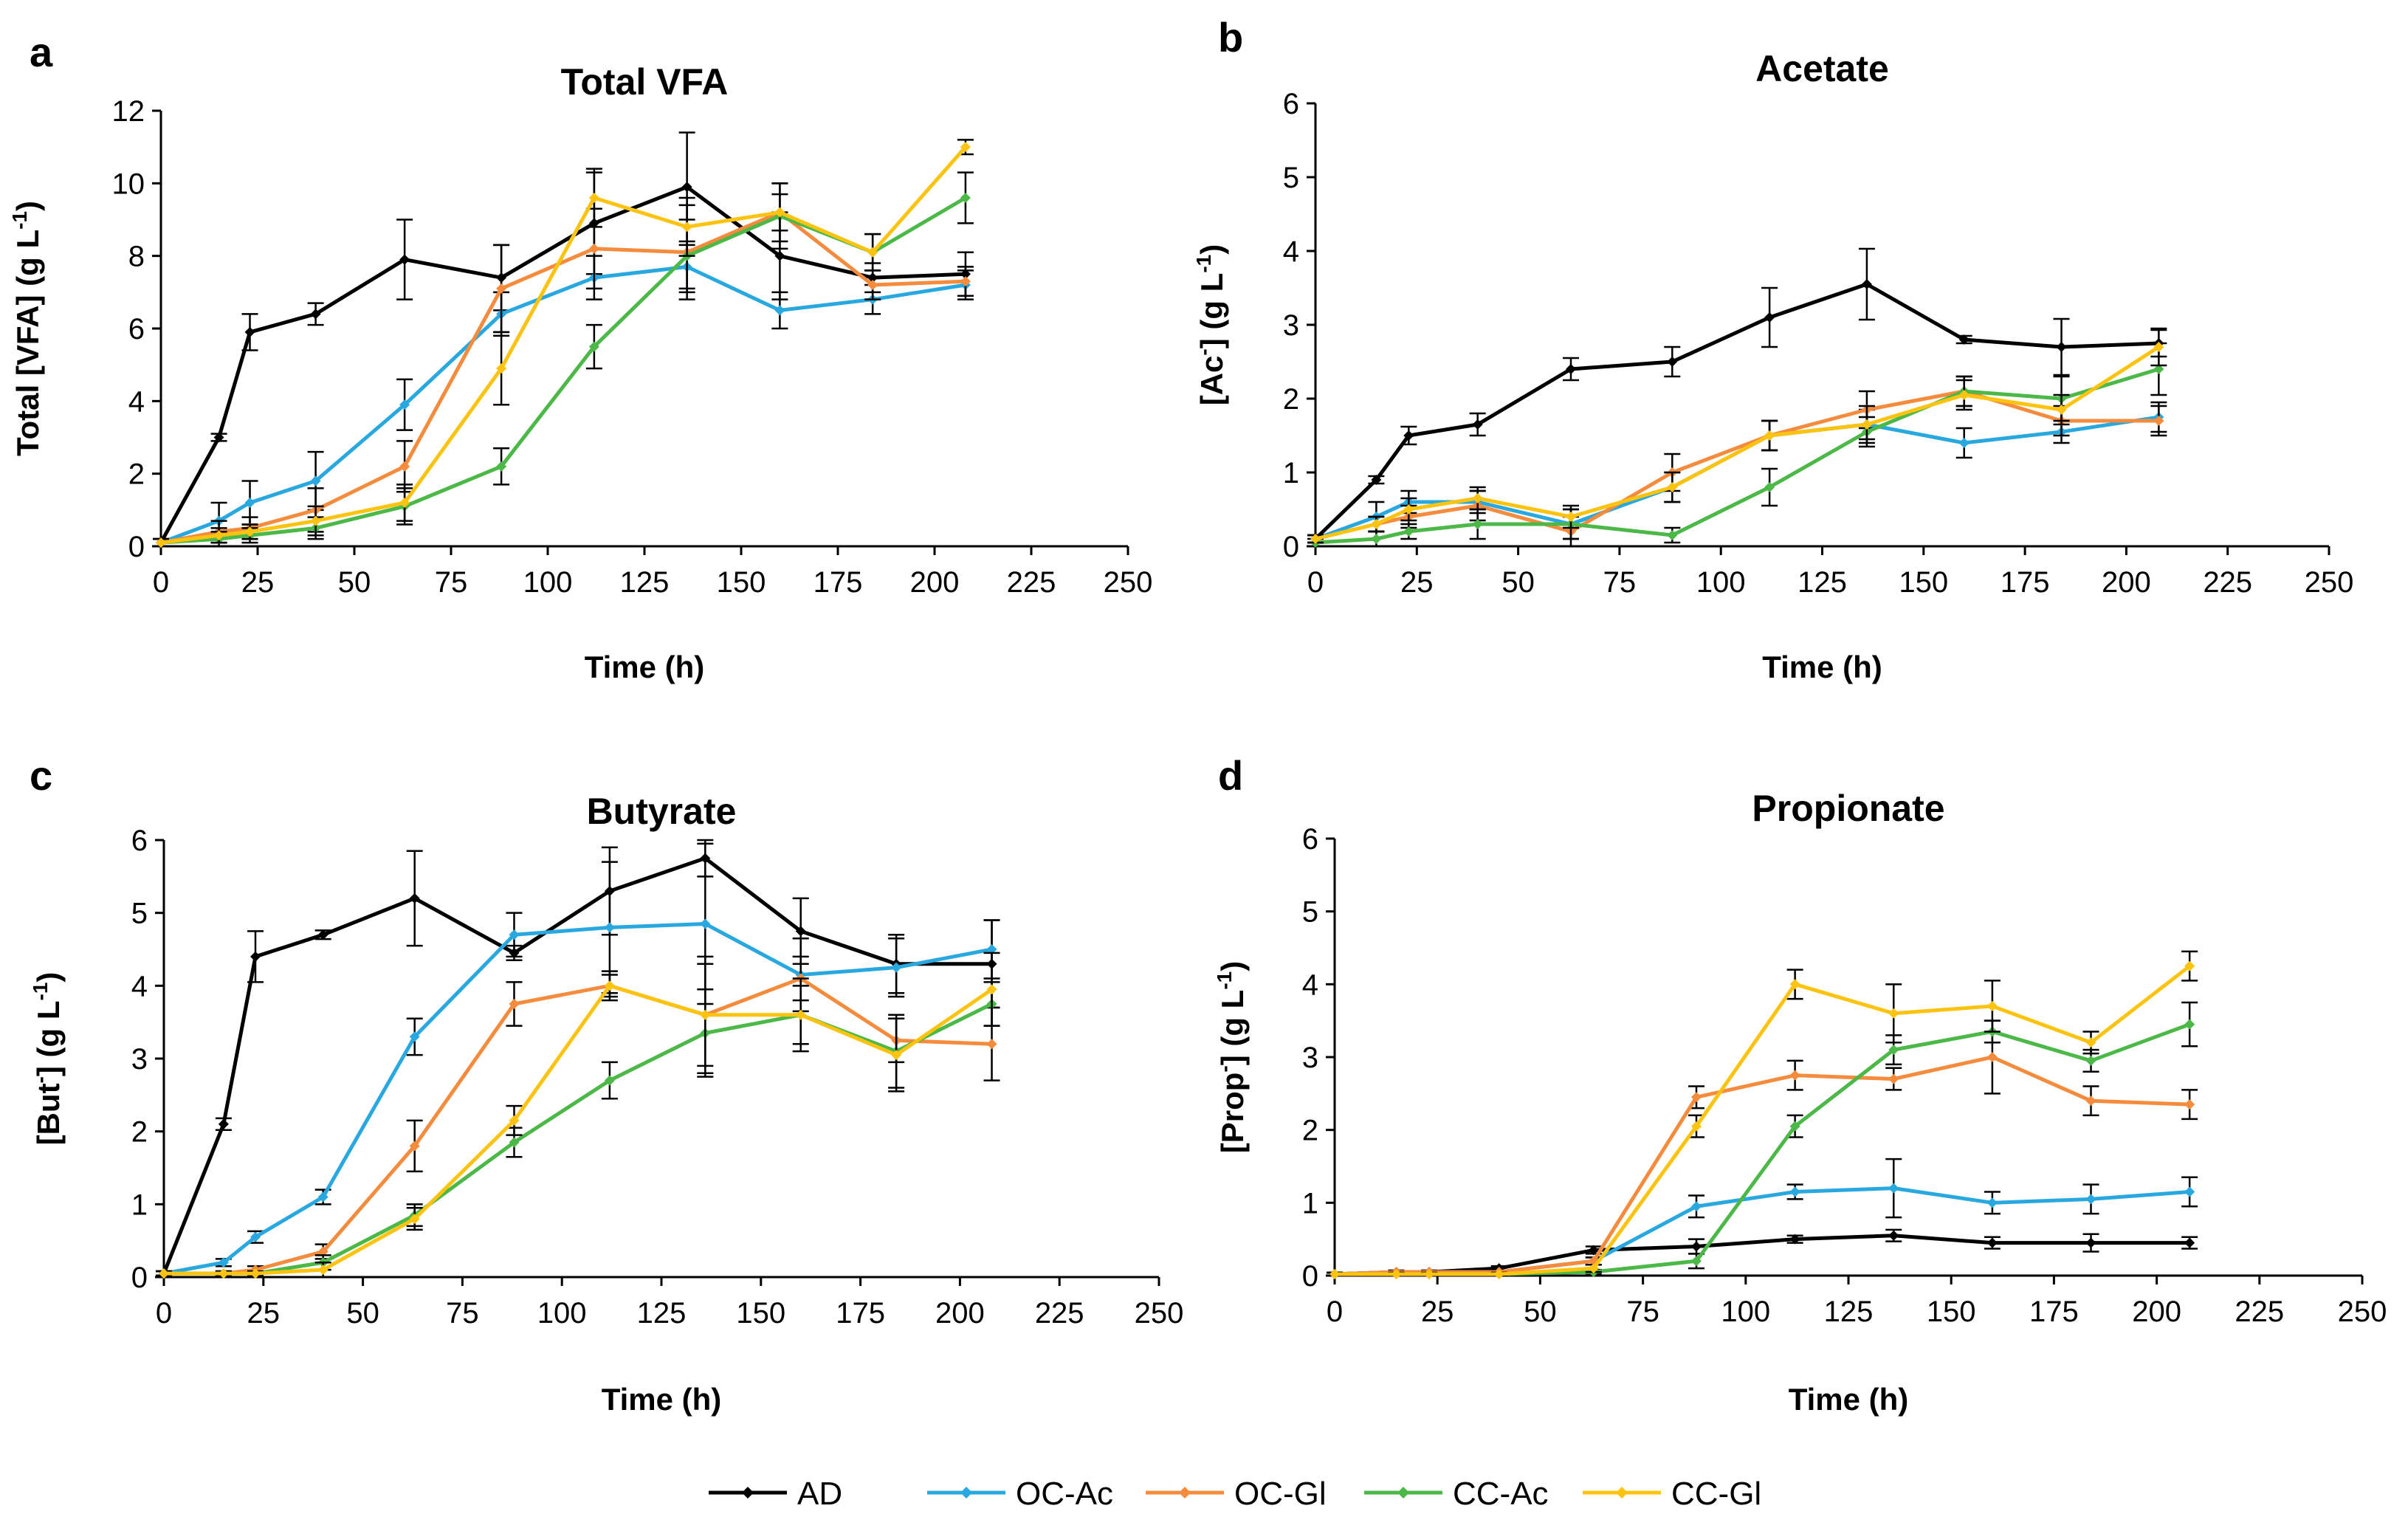  What do you see at coordinates (2362, 1312) in the screenshot?
I see `x-tick-label: 250` at bounding box center [2362, 1312].